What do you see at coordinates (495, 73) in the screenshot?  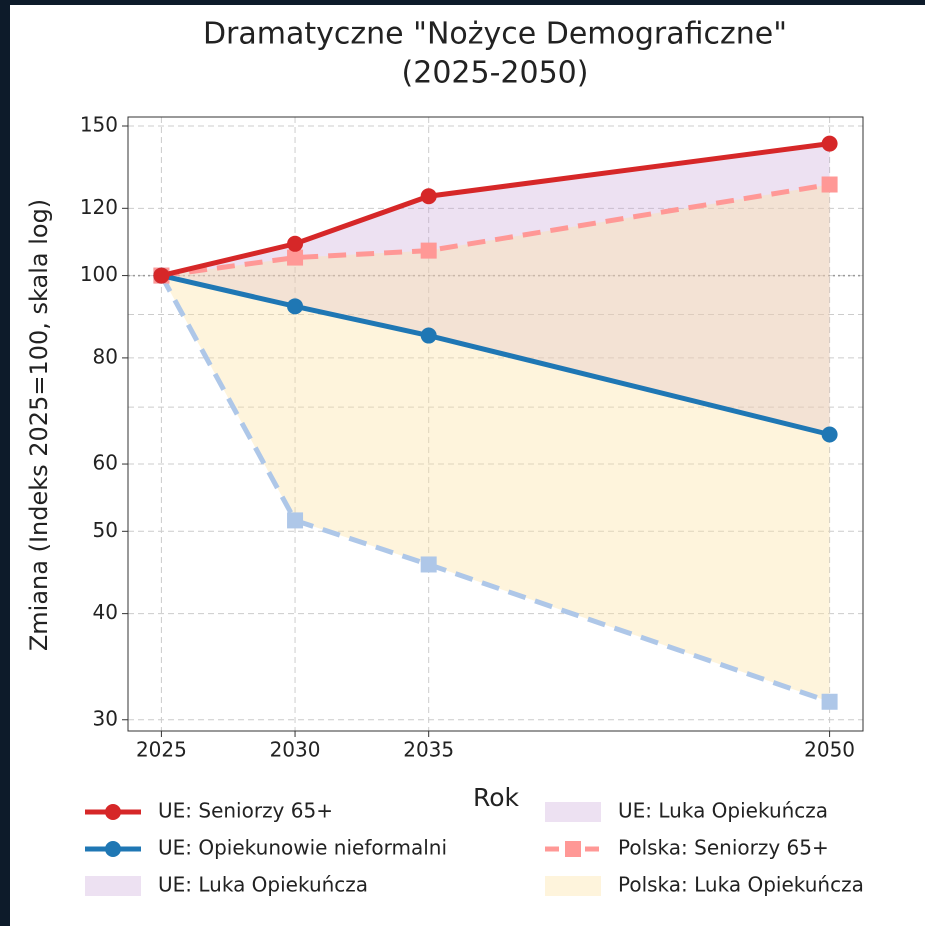 I see `chart-title: (2025-2050)` at bounding box center [495, 73].